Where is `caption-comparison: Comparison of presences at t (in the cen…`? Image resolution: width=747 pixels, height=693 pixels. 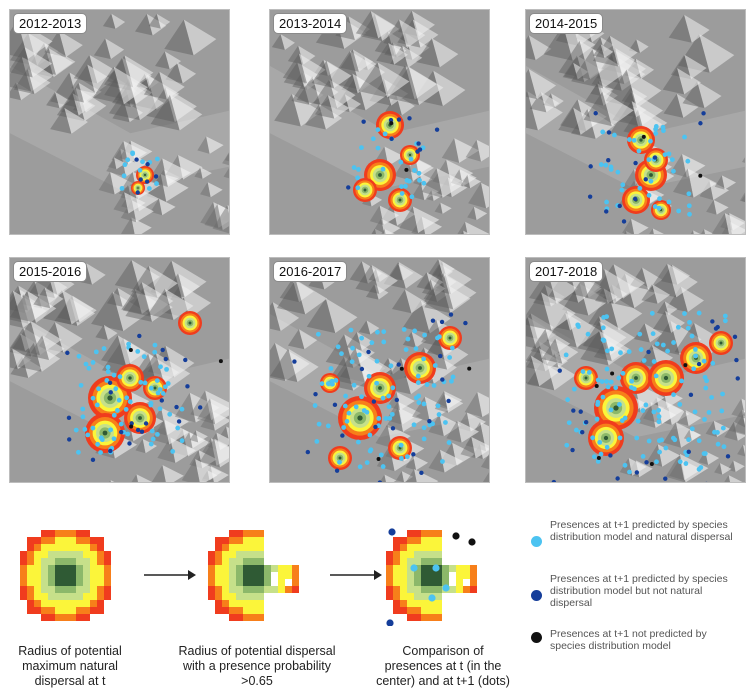 caption-comparison: Comparison of presences at t (in the cen… is located at coordinates (443, 666).